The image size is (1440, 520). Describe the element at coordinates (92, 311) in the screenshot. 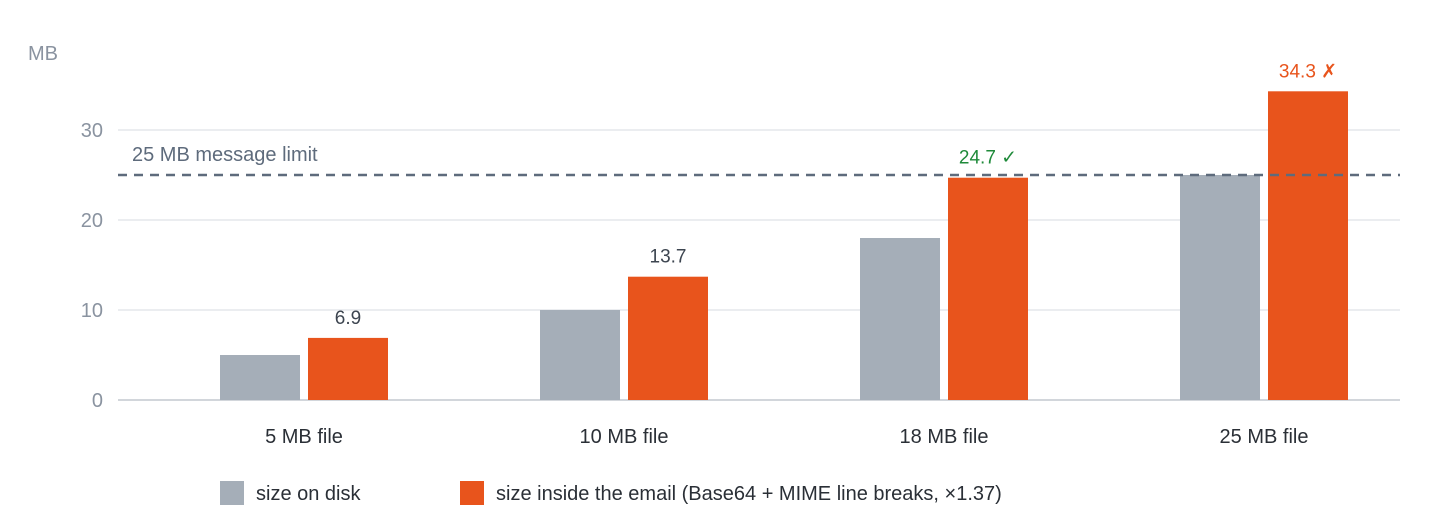

I see `y-tick-label: 10` at that location.